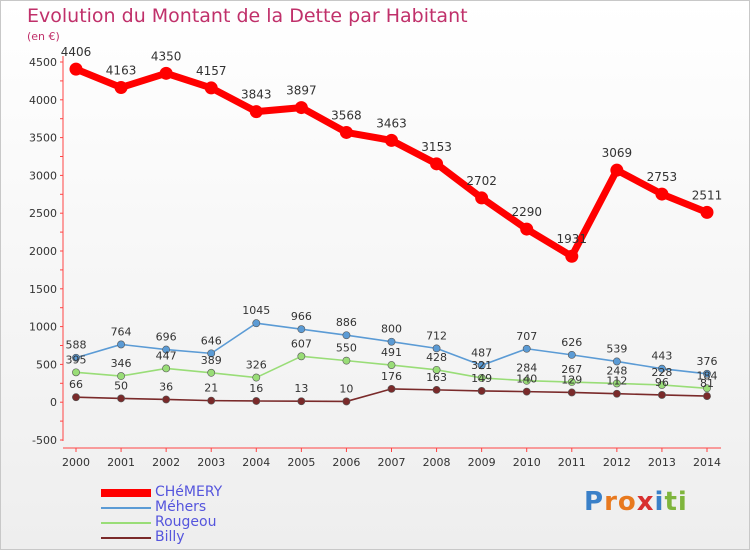 The height and width of the screenshot is (551, 750). Describe the element at coordinates (671, 502) in the screenshot. I see `brand-letter: t` at that location.